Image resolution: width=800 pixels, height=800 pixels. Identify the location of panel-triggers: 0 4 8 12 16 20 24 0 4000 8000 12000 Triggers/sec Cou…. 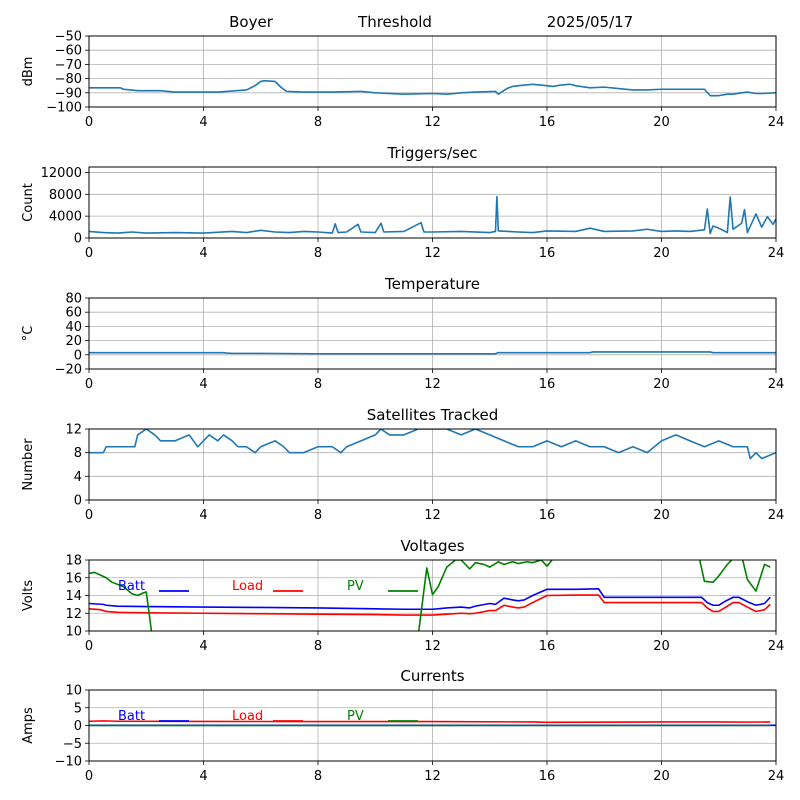
(402, 202).